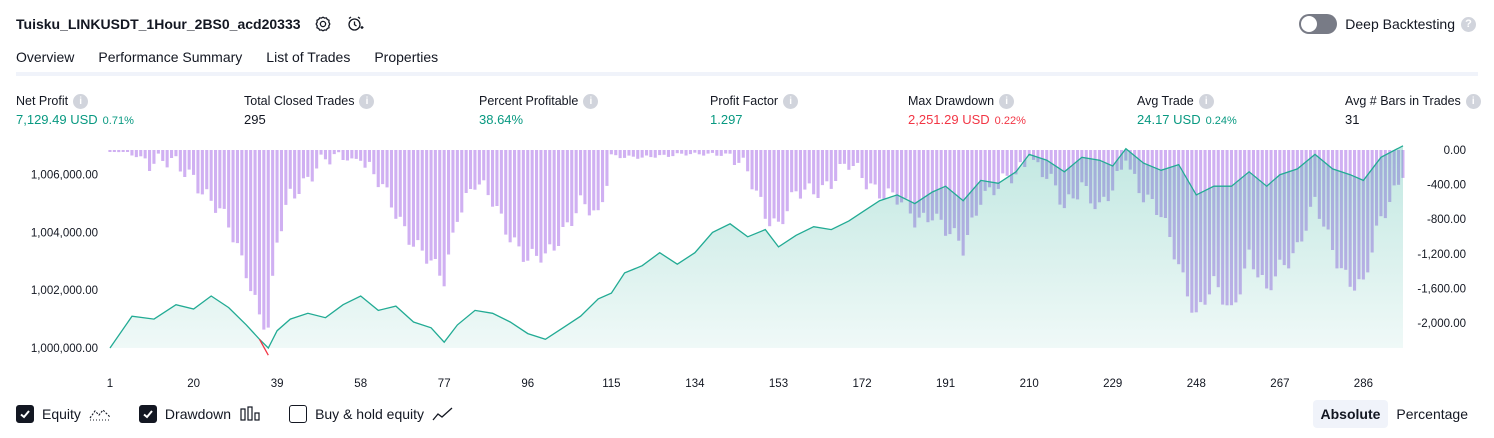  I want to click on stat-value: 2,251.29 USD, so click(949, 119).